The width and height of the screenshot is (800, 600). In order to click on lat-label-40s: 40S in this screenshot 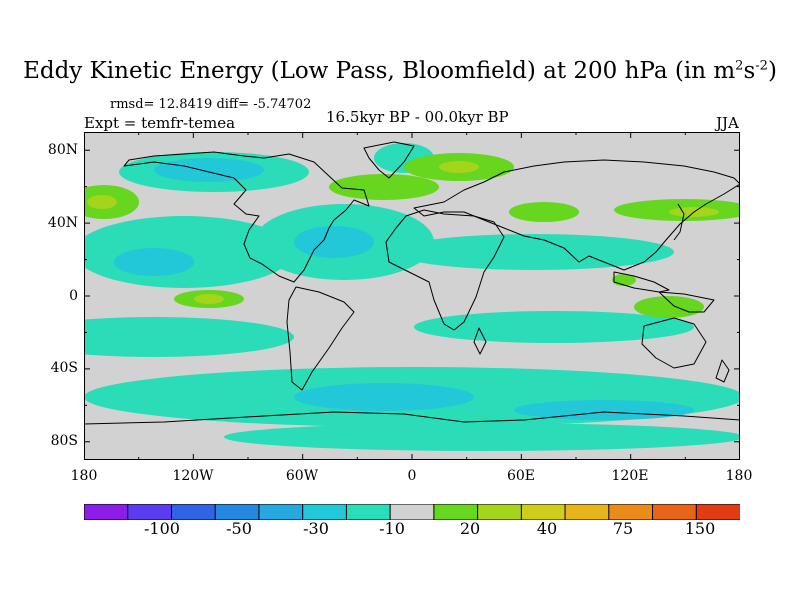, I will do `click(64, 368)`.